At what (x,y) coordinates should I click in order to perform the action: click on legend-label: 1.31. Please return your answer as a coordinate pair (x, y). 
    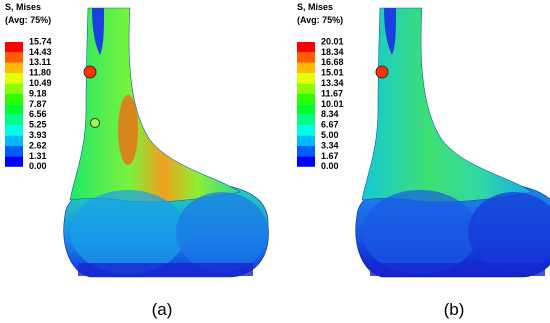
    Looking at the image, I should click on (38, 156).